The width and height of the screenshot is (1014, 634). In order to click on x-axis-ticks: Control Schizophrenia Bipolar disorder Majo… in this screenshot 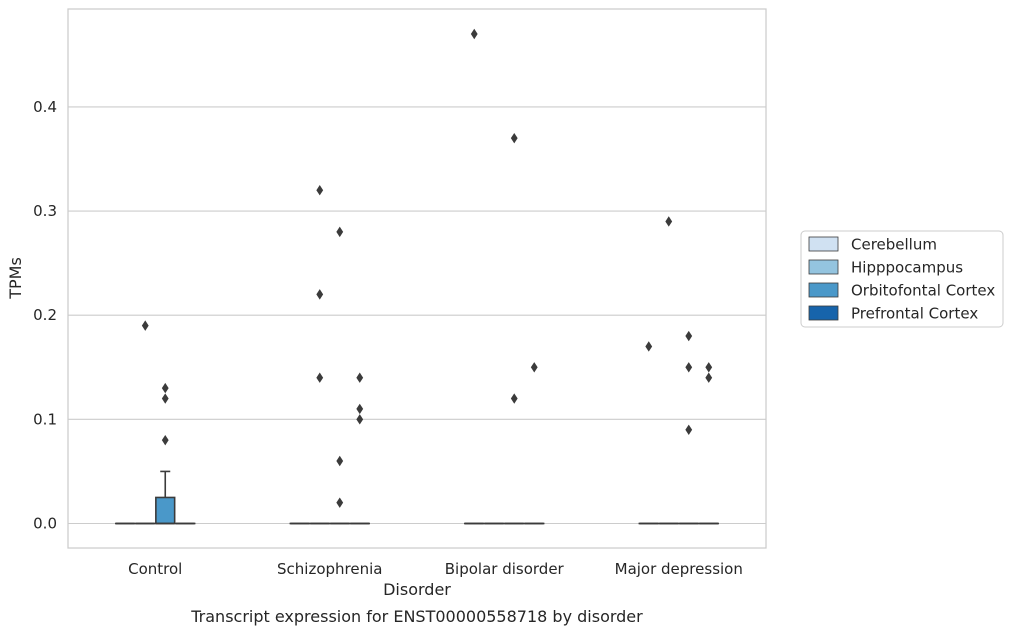, I will do `click(435, 569)`.